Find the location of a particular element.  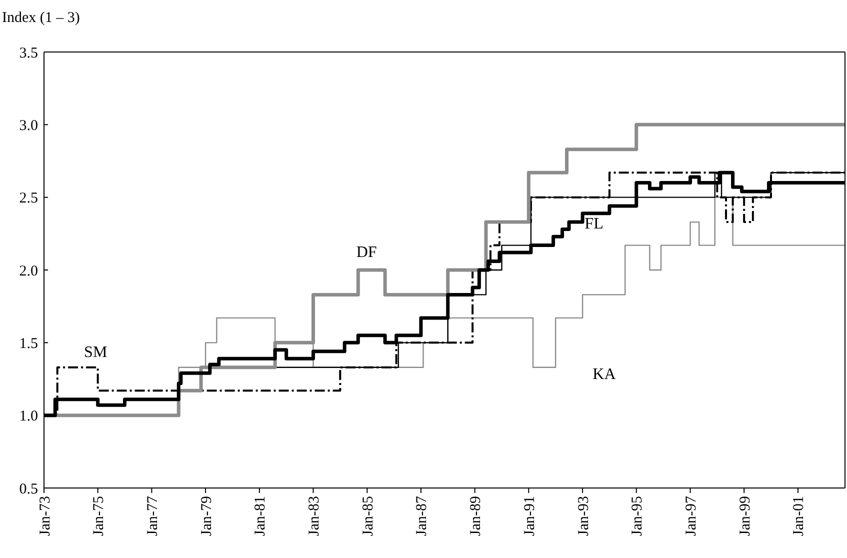

y-tick-label: 3.5 is located at coordinates (28, 53).